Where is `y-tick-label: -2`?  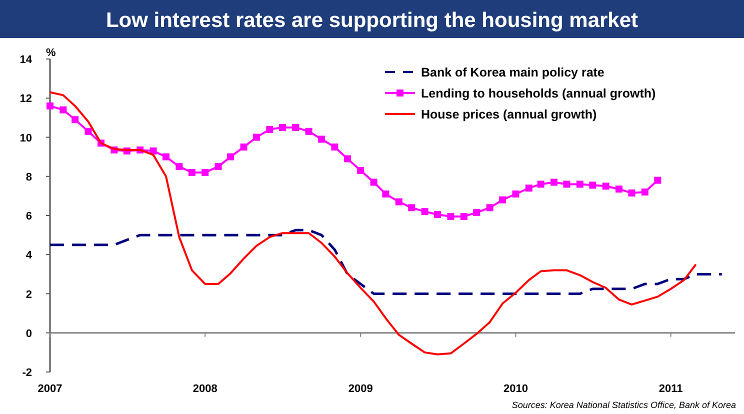 y-tick-label: -2 is located at coordinates (27, 373).